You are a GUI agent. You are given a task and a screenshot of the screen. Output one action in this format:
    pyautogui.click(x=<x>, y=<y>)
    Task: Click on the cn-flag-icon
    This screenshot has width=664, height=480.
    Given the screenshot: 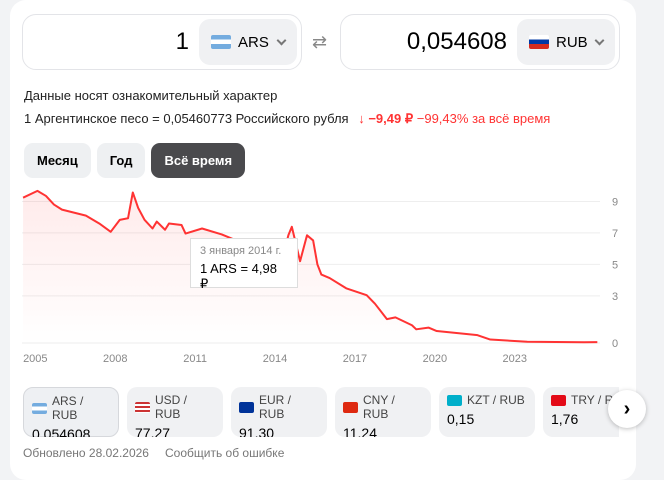 What is the action you would take?
    pyautogui.click(x=350, y=407)
    